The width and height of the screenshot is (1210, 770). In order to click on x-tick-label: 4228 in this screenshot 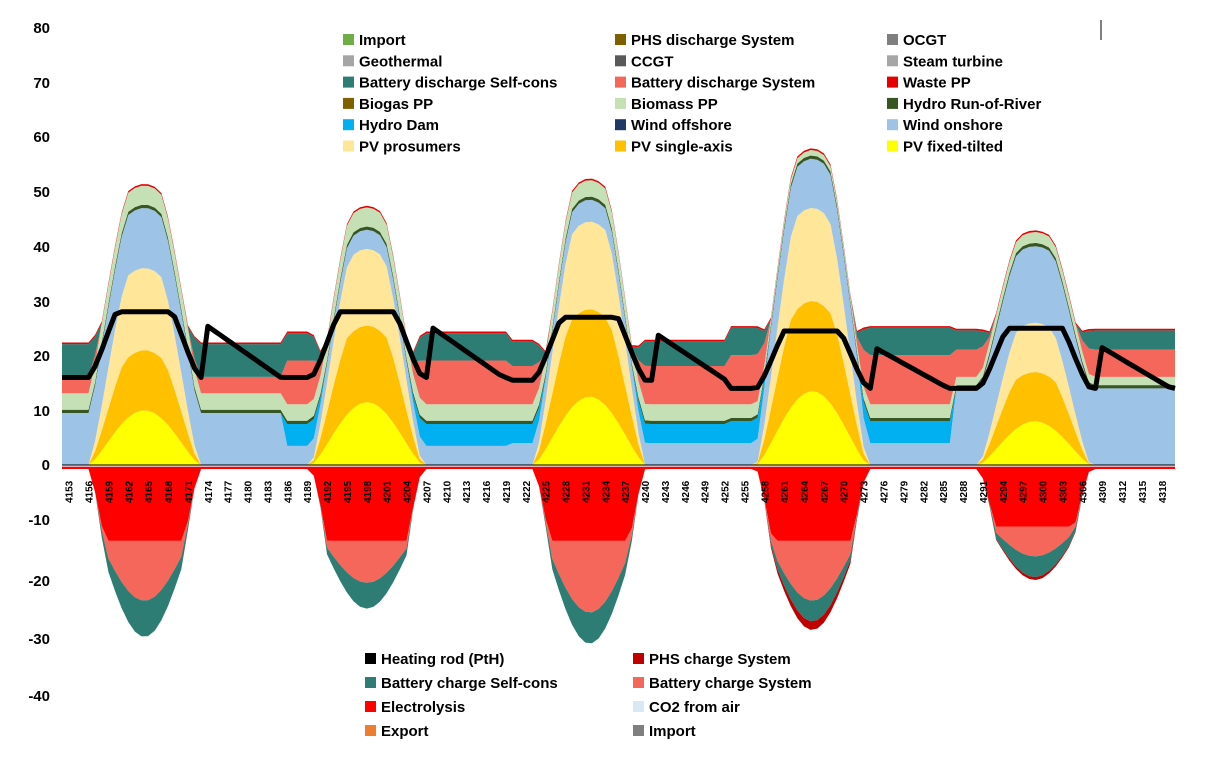, I will do `click(567, 491)`.